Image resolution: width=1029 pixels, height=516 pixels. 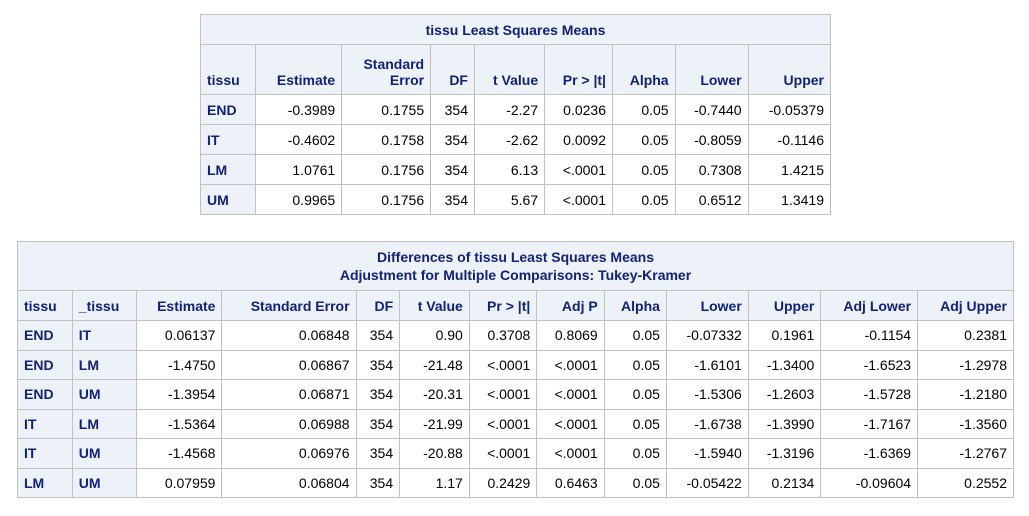 I want to click on table-cell: 0.8069, so click(x=570, y=335).